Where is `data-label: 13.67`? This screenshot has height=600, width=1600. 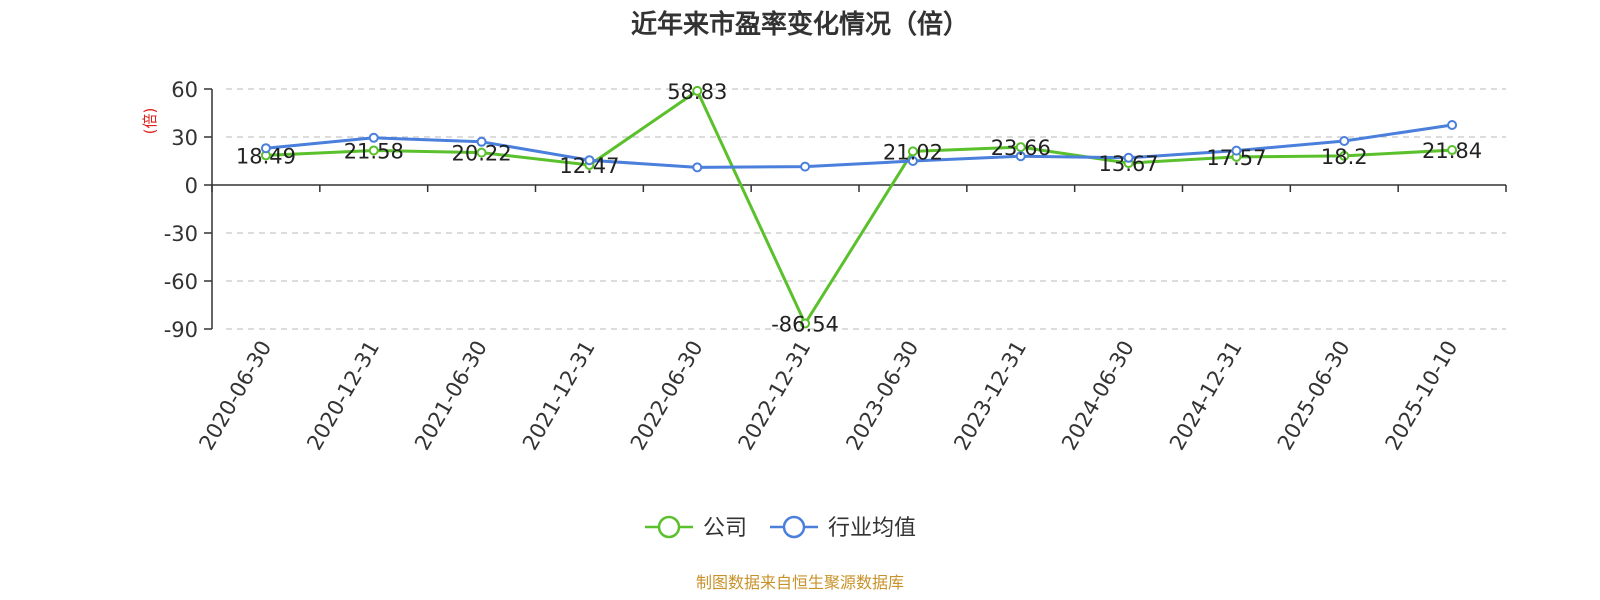 data-label: 13.67 is located at coordinates (1129, 164).